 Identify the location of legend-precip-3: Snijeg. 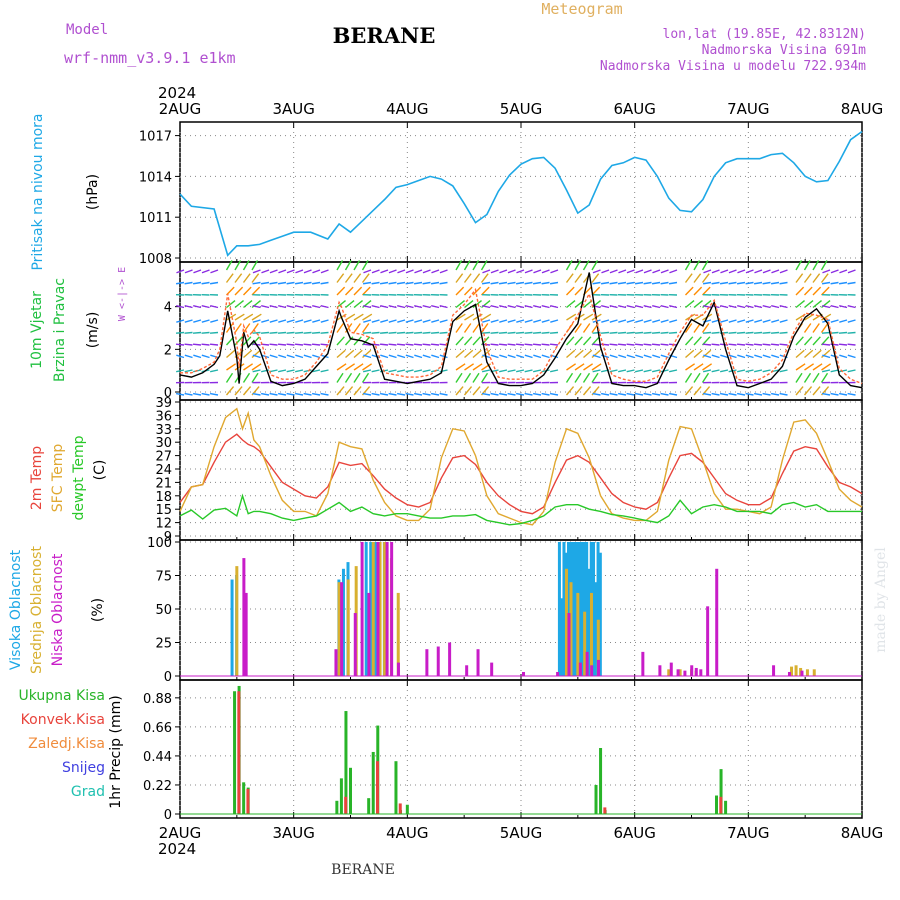
(83, 768).